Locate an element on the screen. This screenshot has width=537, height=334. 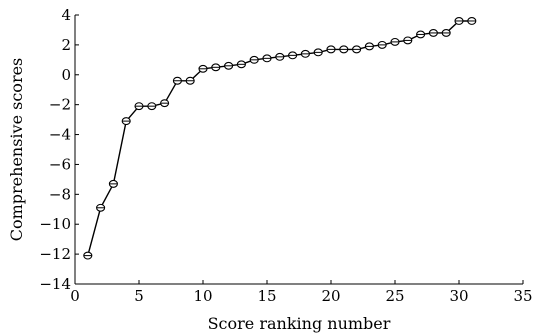
y-tick-label: −12 is located at coordinates (55, 254).